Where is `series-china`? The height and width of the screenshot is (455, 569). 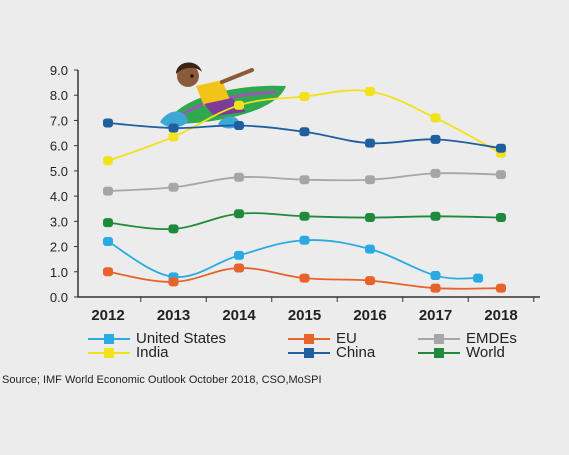
series-china is located at coordinates (304, 135).